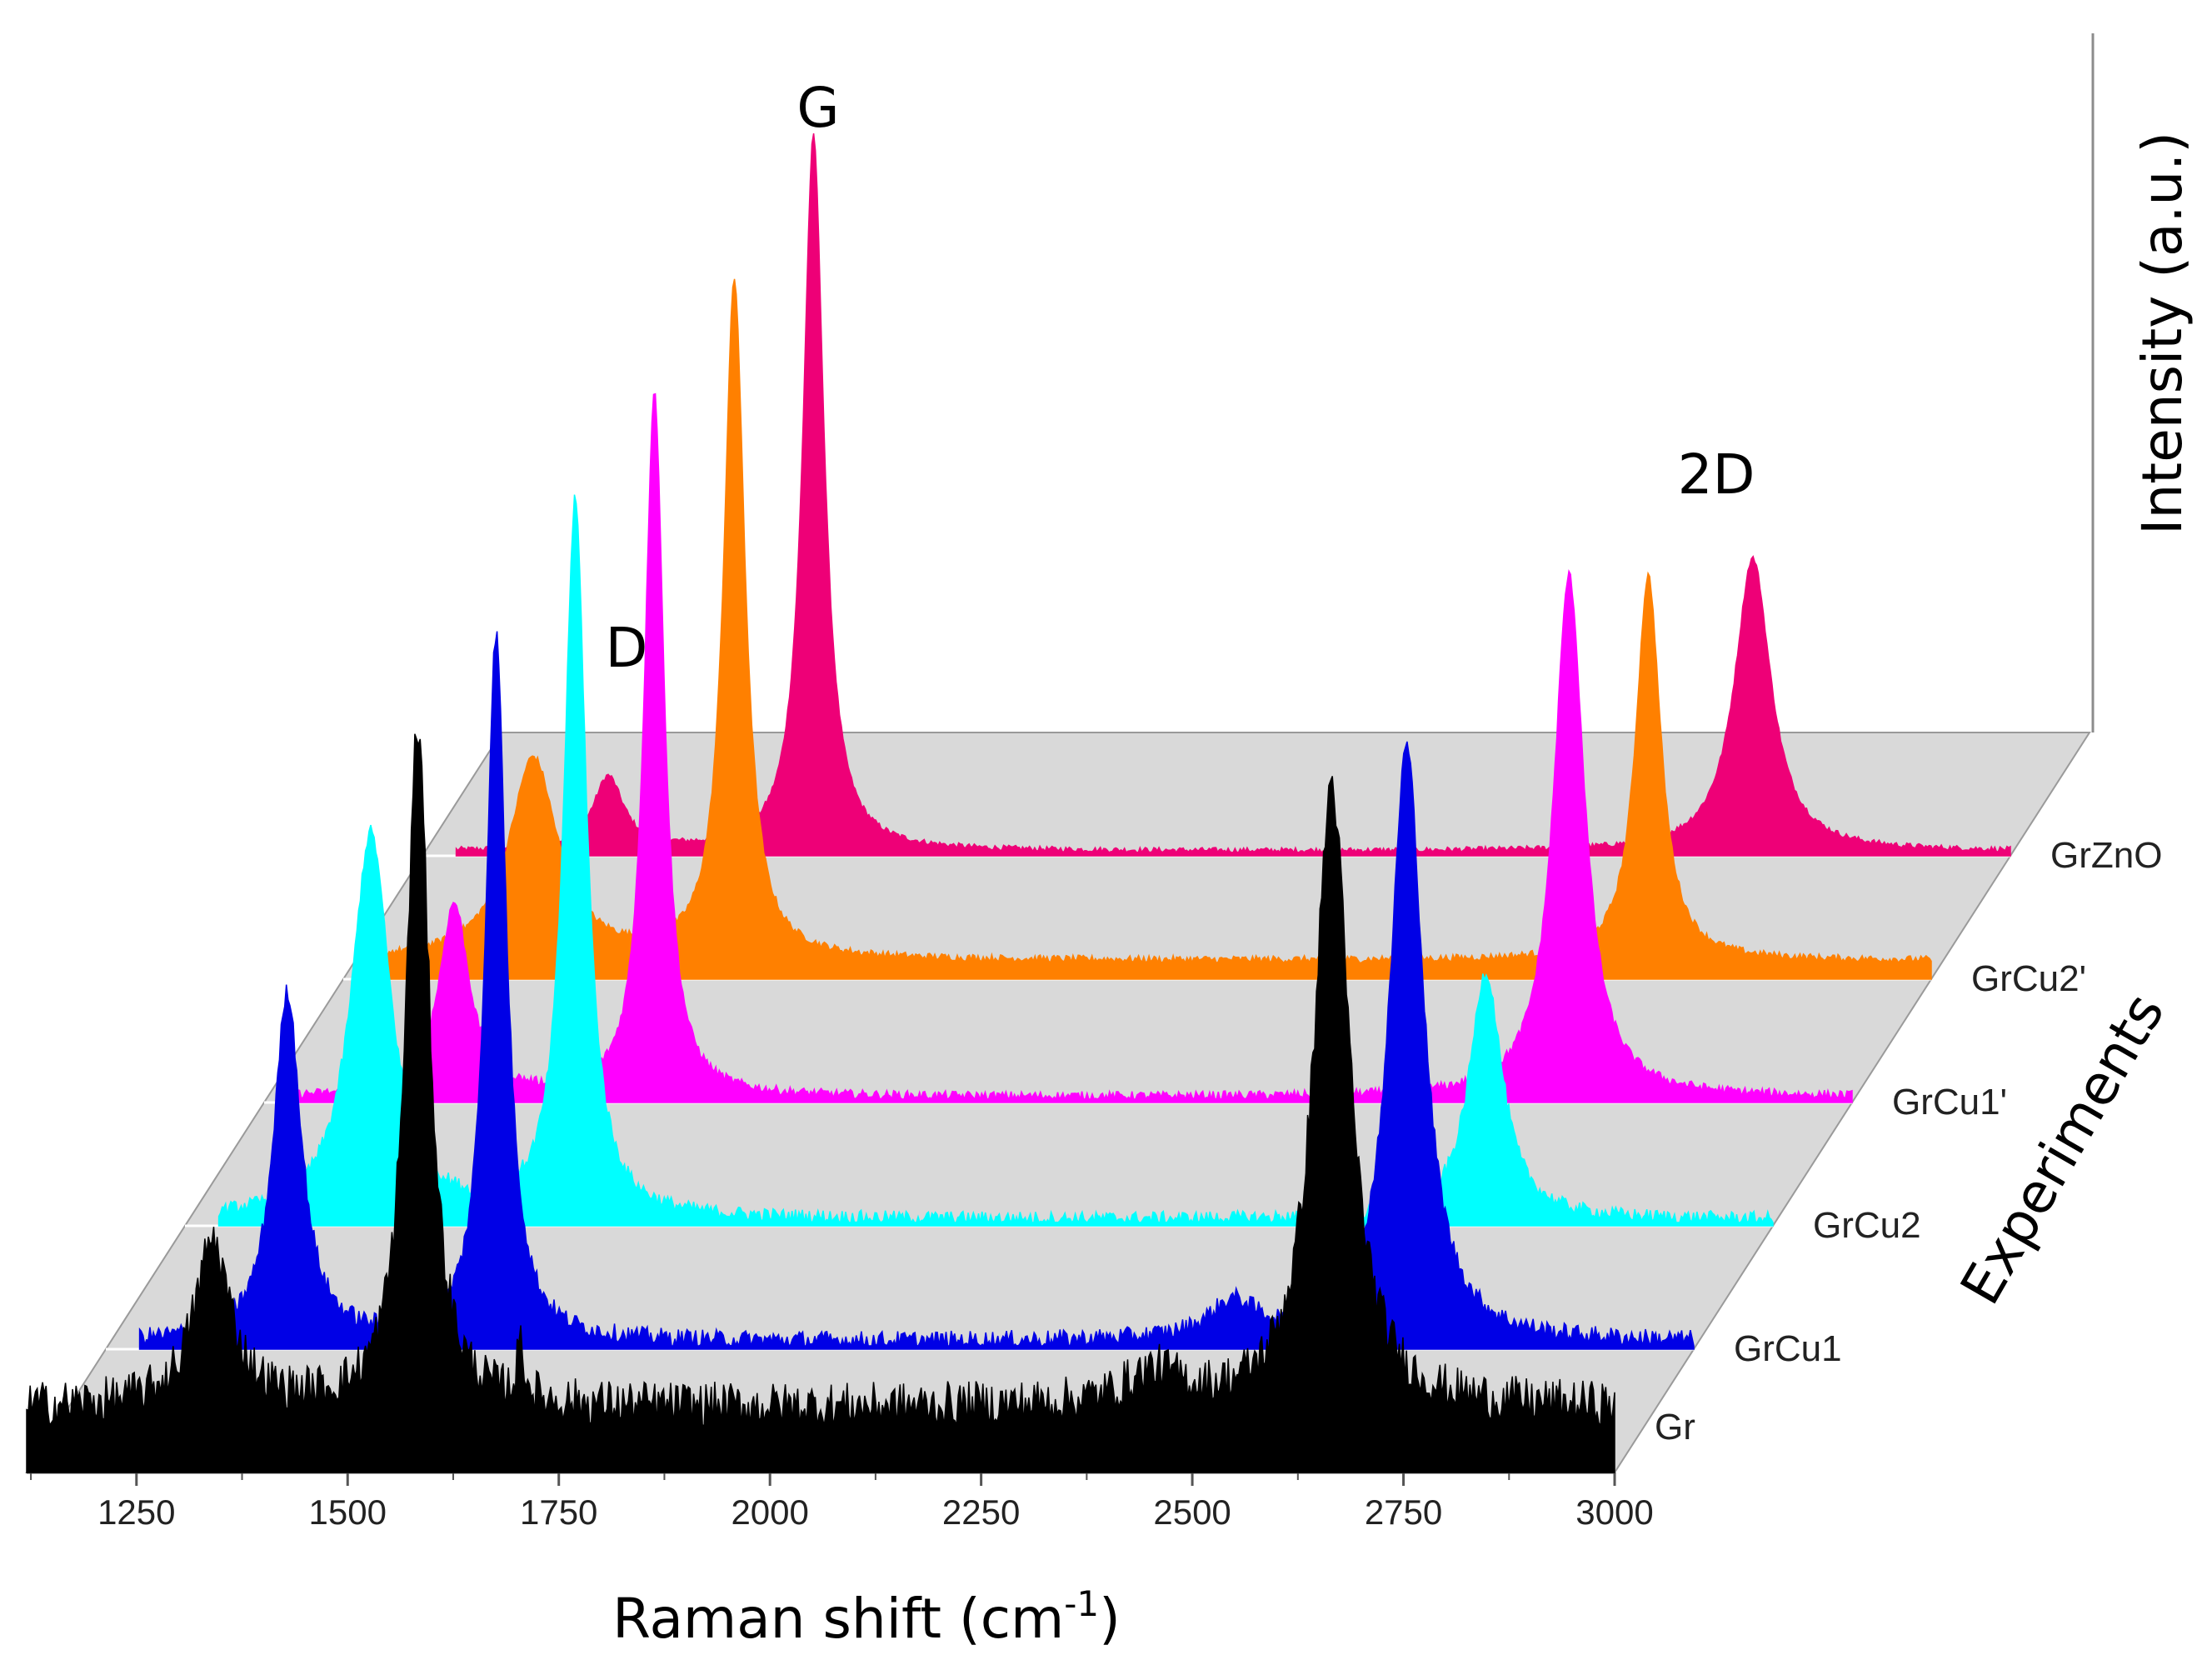 The width and height of the screenshot is (2212, 1655). Describe the element at coordinates (1403, 1512) in the screenshot. I see `x-tick-label: 2750` at that location.